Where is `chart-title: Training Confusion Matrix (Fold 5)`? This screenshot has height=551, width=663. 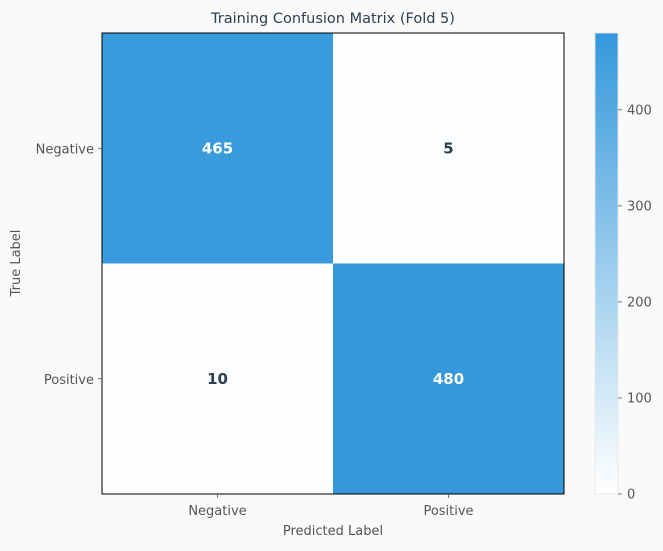
chart-title: Training Confusion Matrix (Fold 5) is located at coordinates (332, 19).